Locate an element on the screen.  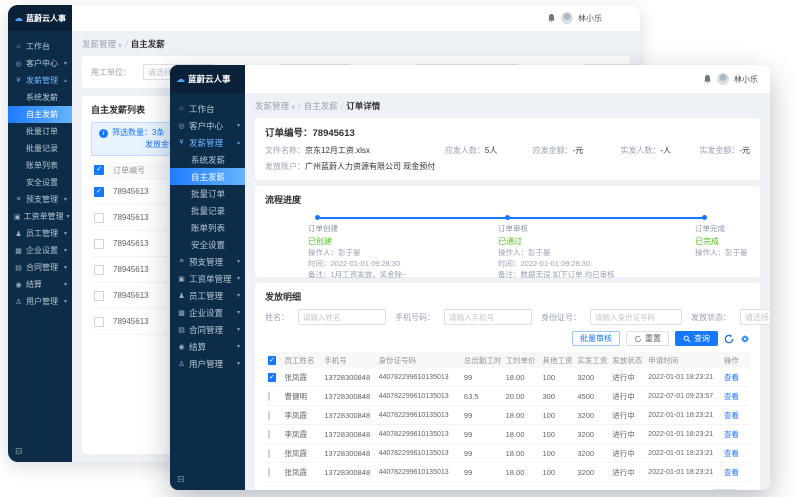
per-page-select: 10▾ is located at coordinates (542, 489).